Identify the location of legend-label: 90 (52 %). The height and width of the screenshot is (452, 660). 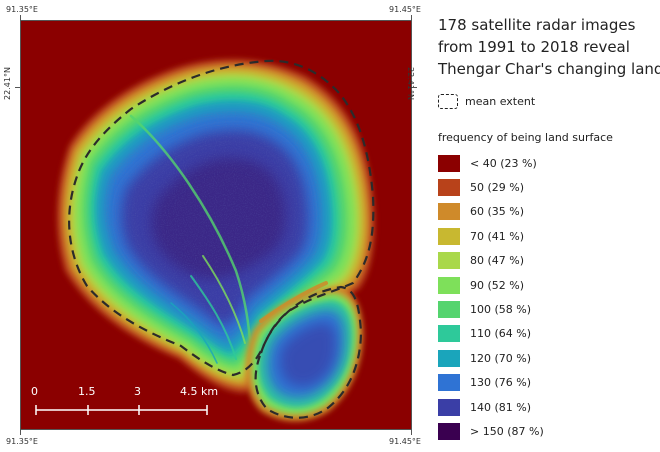
(497, 285).